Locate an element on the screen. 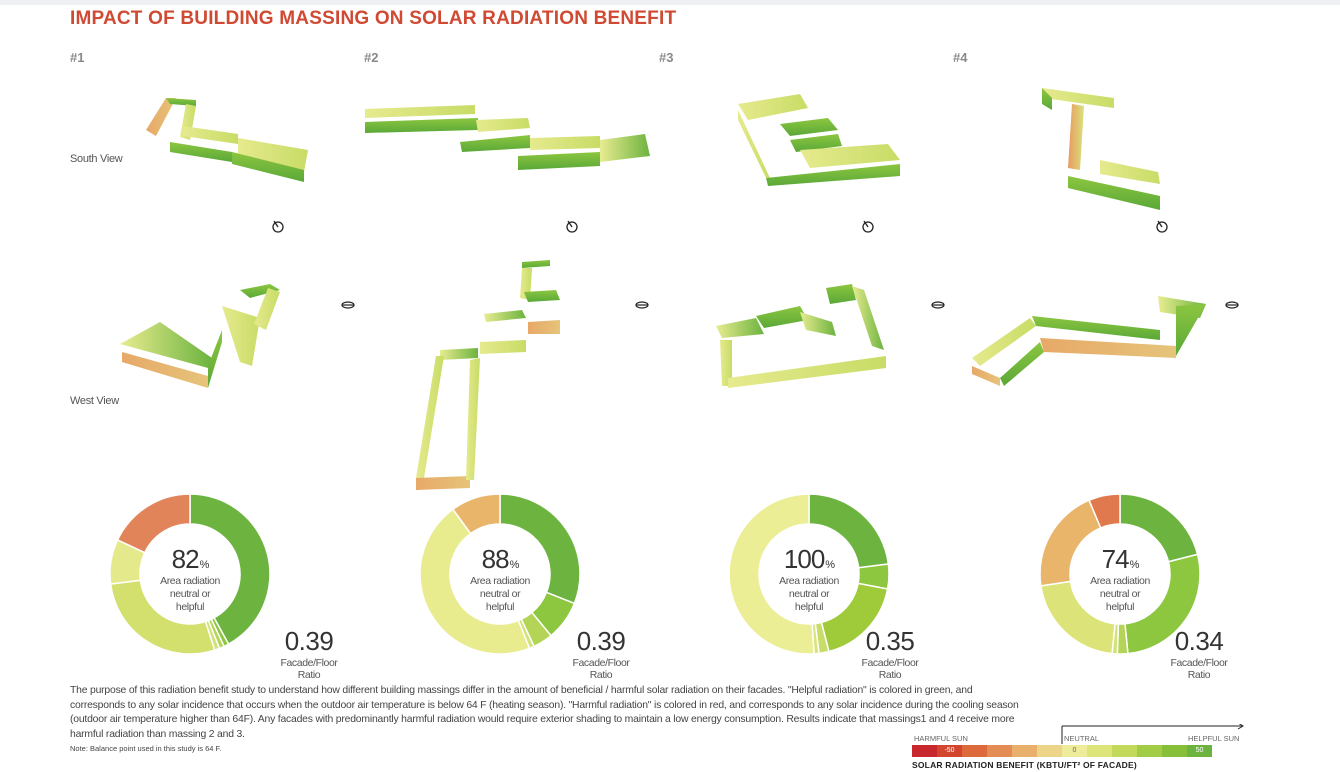  massing-2-ratio-label-1: Facade/Floor is located at coordinates (601, 663).